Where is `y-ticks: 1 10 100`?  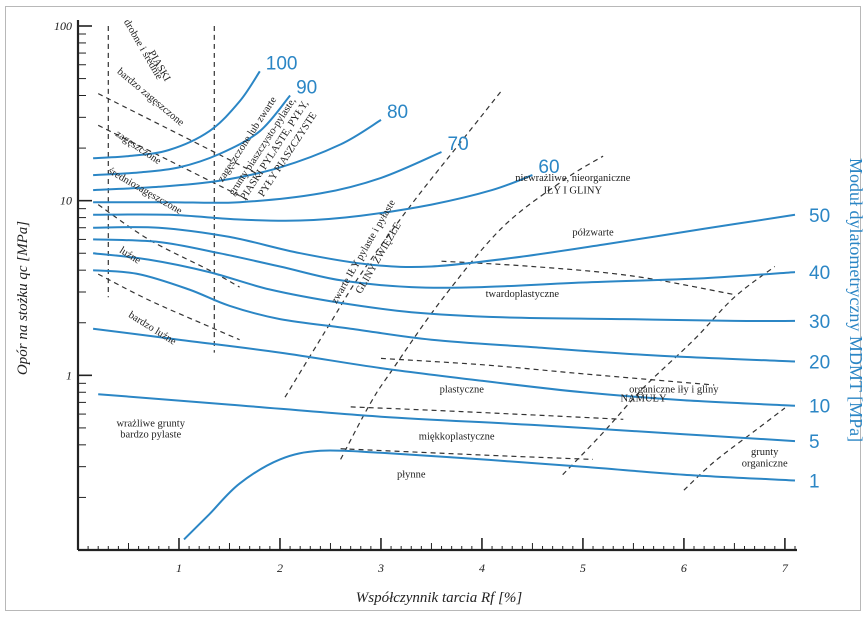
y-ticks: 1 10 100 is located at coordinates (73, 285).